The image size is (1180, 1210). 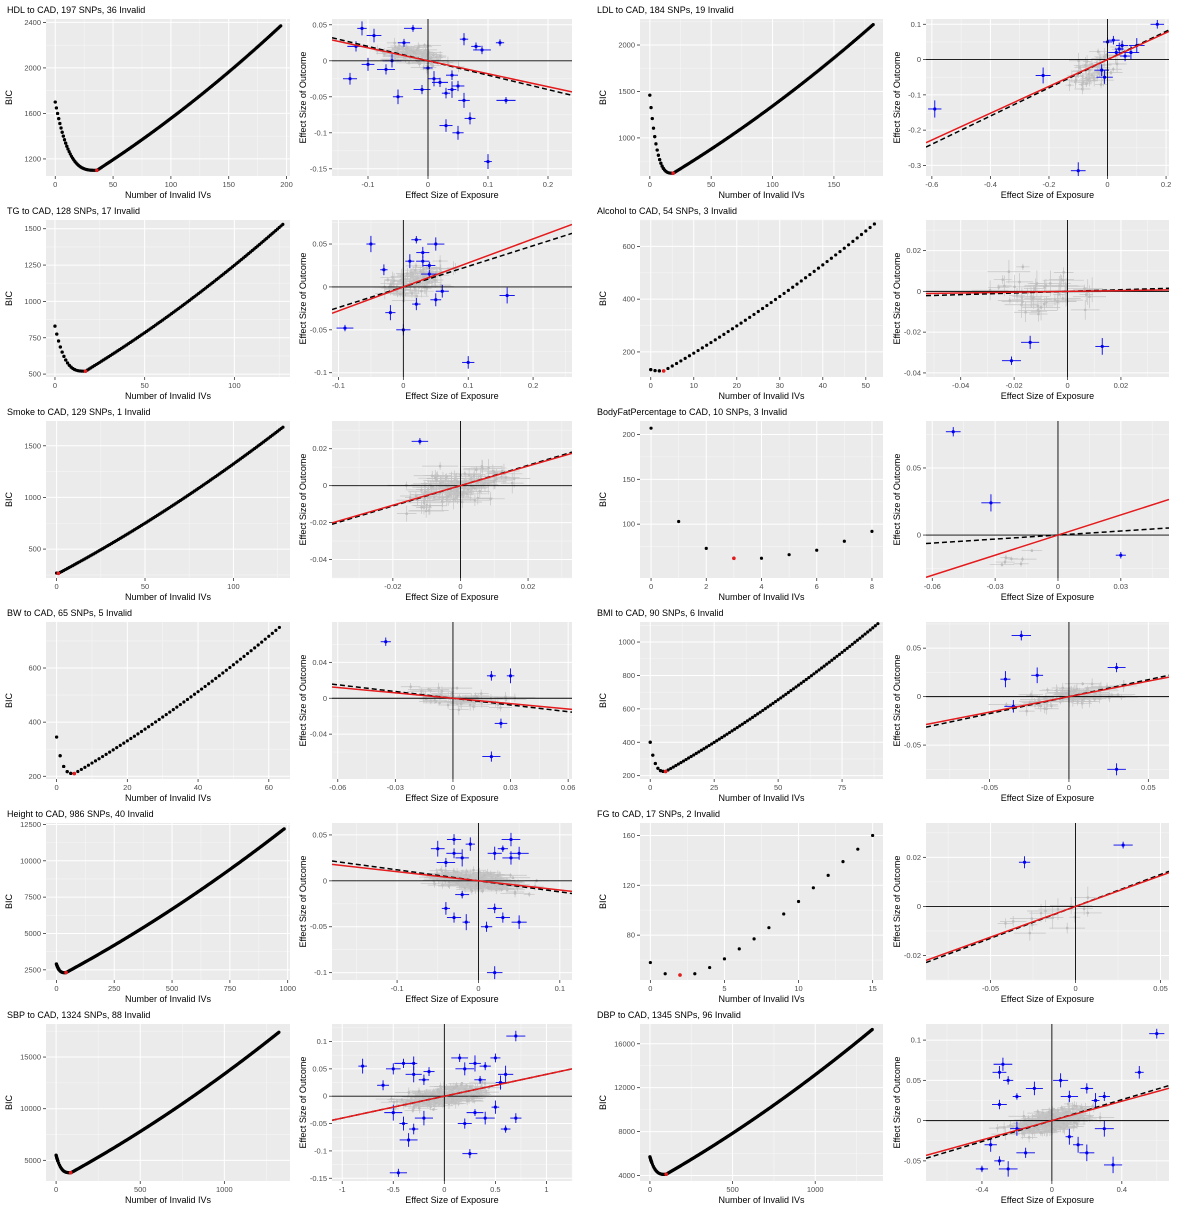 I want to click on p7b-tick-label-y: 1000, so click(x=626, y=642).